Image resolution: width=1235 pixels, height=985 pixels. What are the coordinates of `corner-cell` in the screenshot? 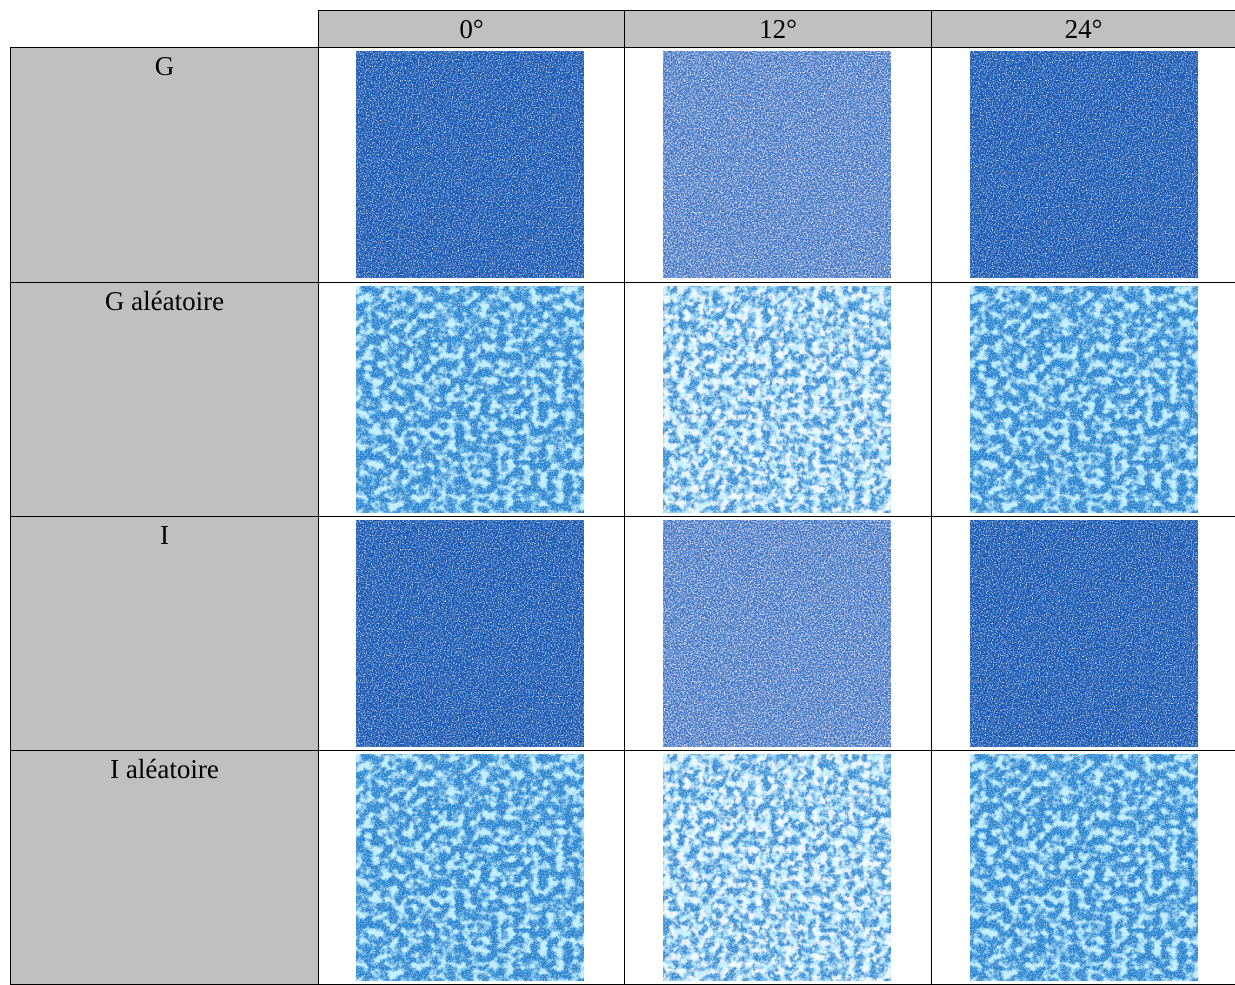 It's located at (164, 29).